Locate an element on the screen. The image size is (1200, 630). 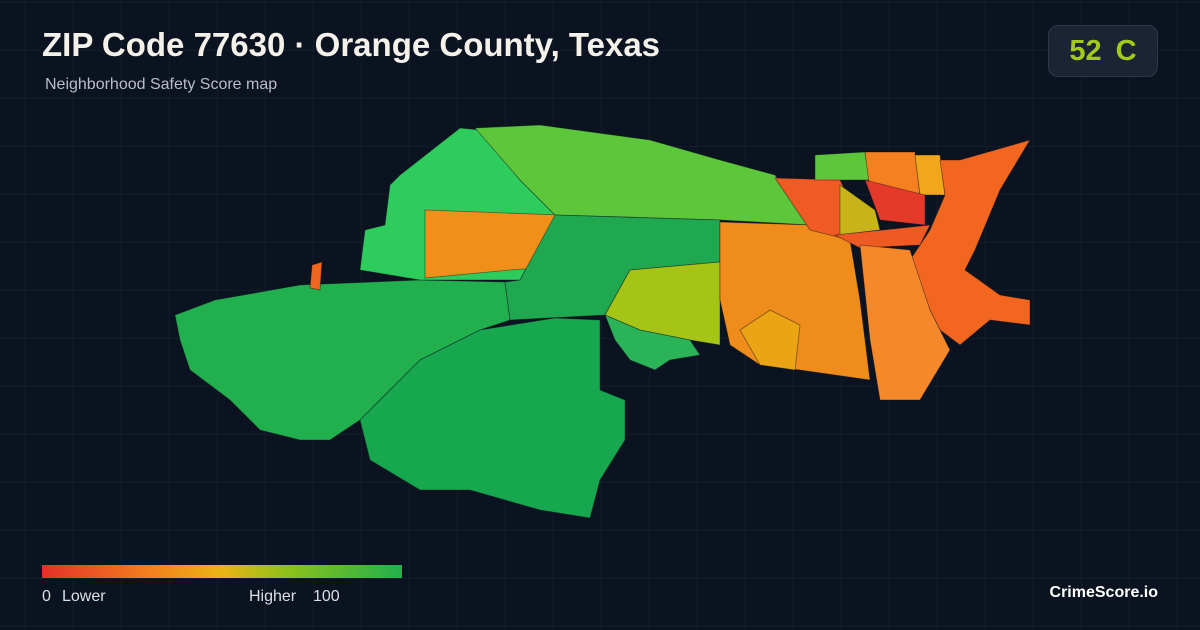
title: ZIP Code 77630 · Orange County, Texas is located at coordinates (351, 44).